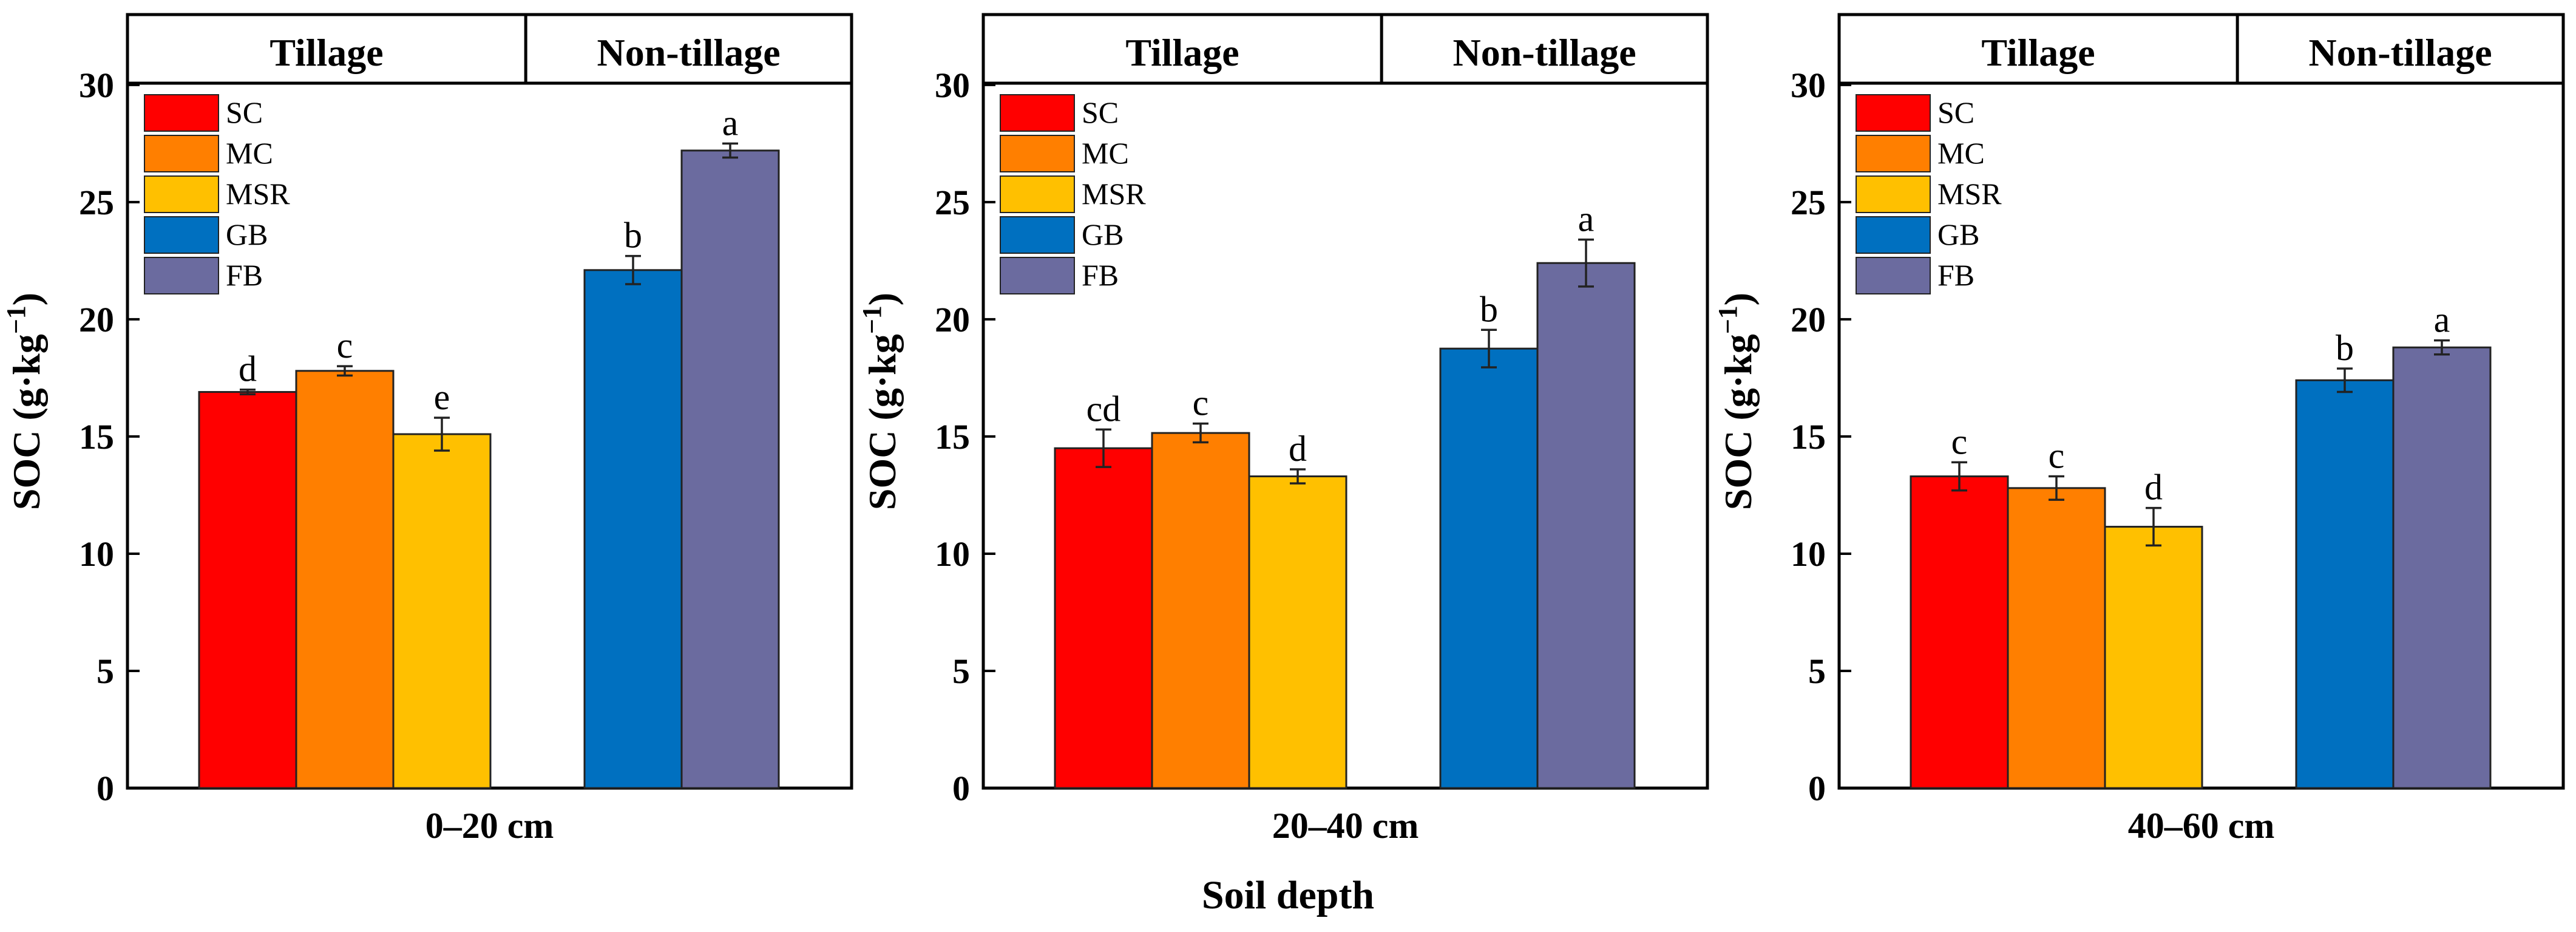 This screenshot has width=2576, height=932. I want to click on x-axis-title: Soil depth, so click(1288, 895).